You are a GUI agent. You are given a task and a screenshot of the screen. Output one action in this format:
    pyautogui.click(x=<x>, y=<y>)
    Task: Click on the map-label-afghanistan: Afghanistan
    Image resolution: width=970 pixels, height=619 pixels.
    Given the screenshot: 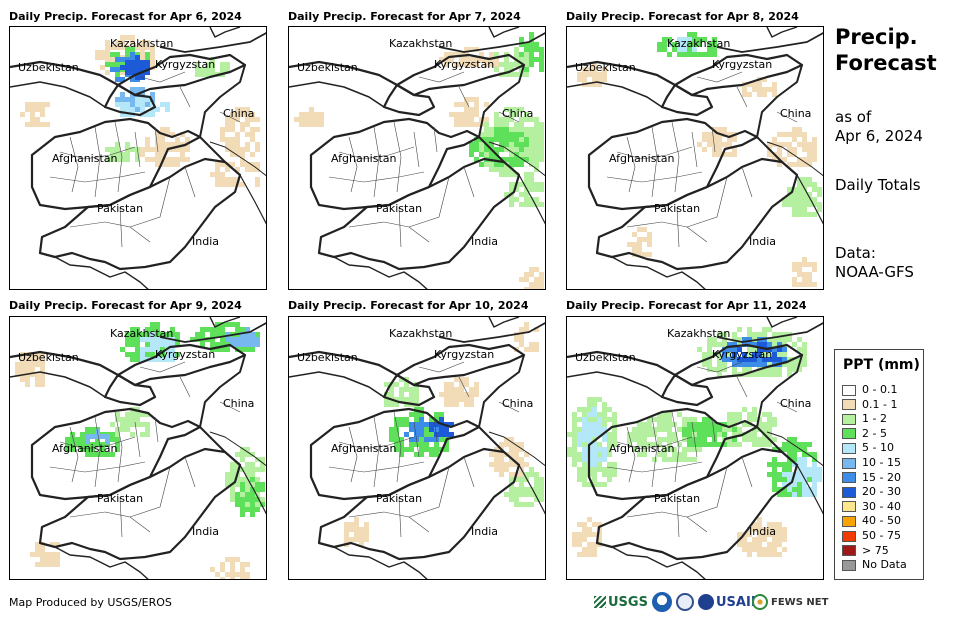 What is the action you would take?
    pyautogui.click(x=642, y=448)
    